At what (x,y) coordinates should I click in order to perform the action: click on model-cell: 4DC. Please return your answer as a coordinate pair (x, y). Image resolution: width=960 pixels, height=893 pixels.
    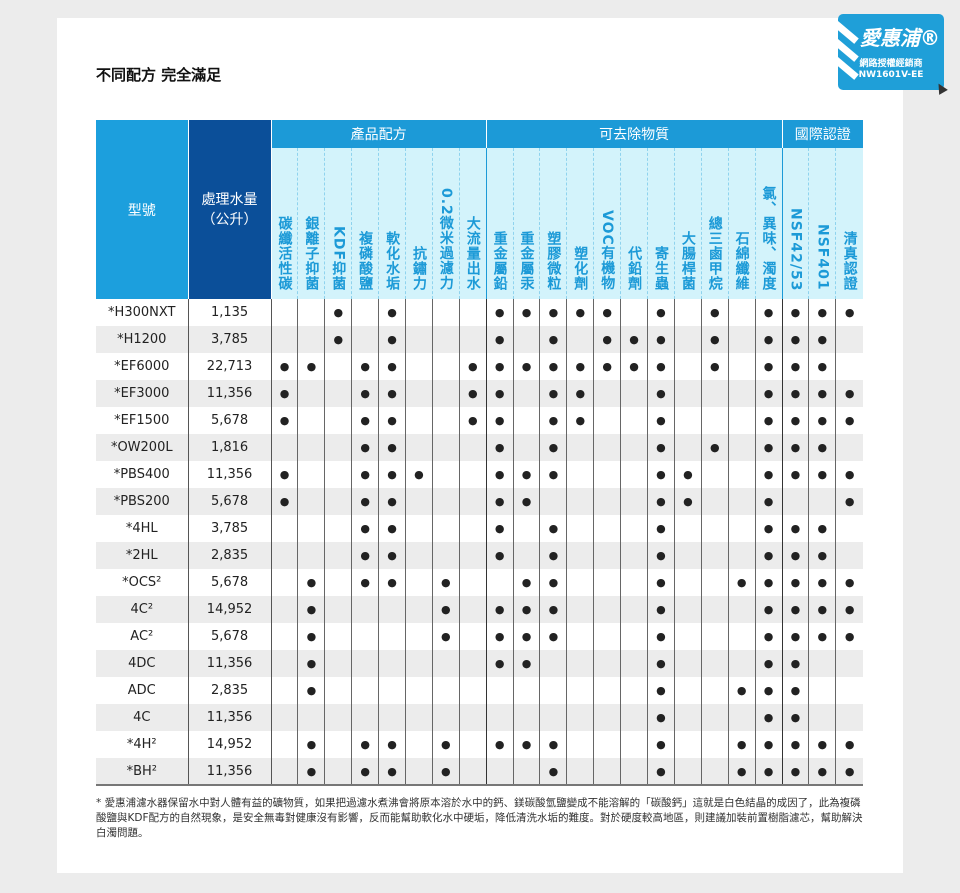
    Looking at the image, I should click on (142, 663).